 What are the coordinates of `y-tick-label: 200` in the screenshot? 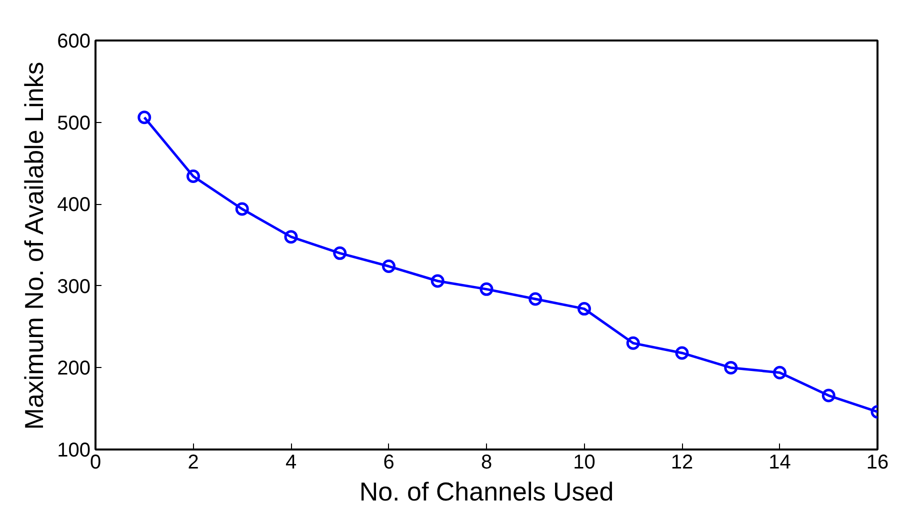 It's located at (74, 369).